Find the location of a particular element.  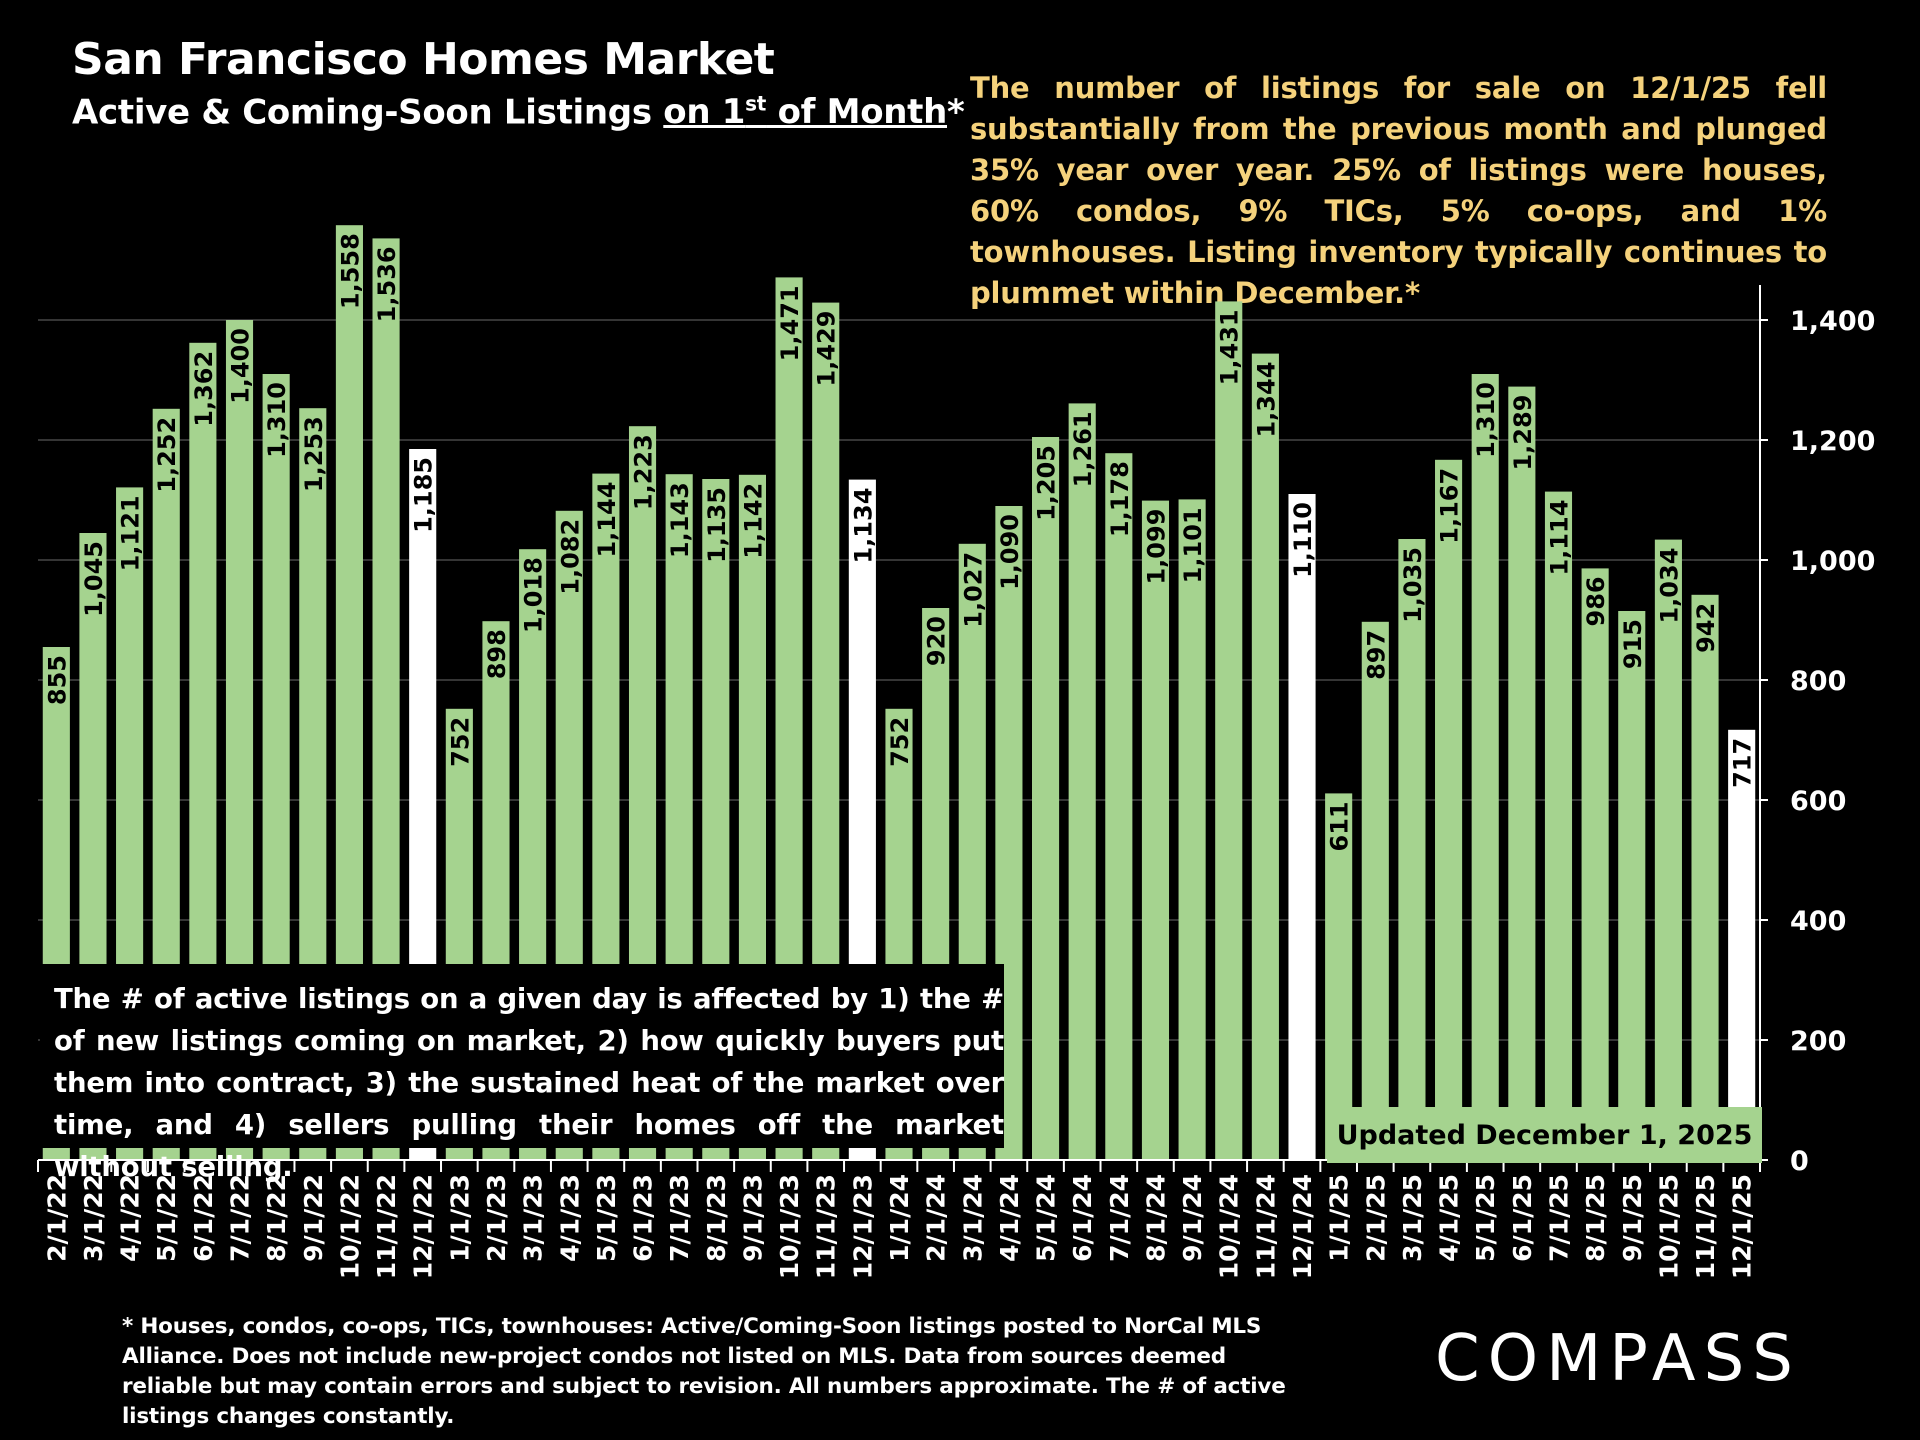

subtitle-underlined: on 1st of Month is located at coordinates (805, 112).